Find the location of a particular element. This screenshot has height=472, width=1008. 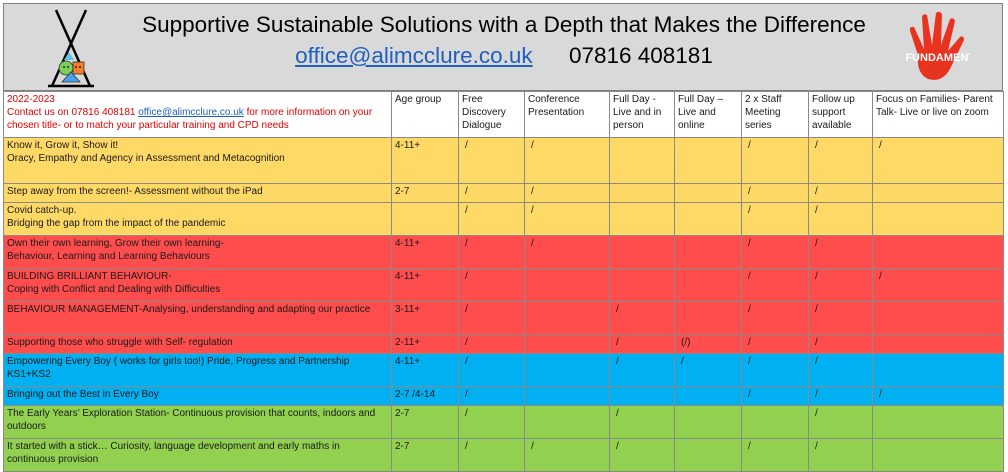

course-title-cell: Bringing out the Best in Every Boy is located at coordinates (197, 396).